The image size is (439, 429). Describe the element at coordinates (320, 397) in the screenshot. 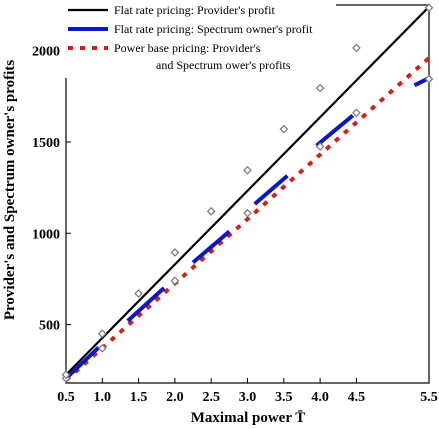

I see `x-tick-label: 4.0` at that location.